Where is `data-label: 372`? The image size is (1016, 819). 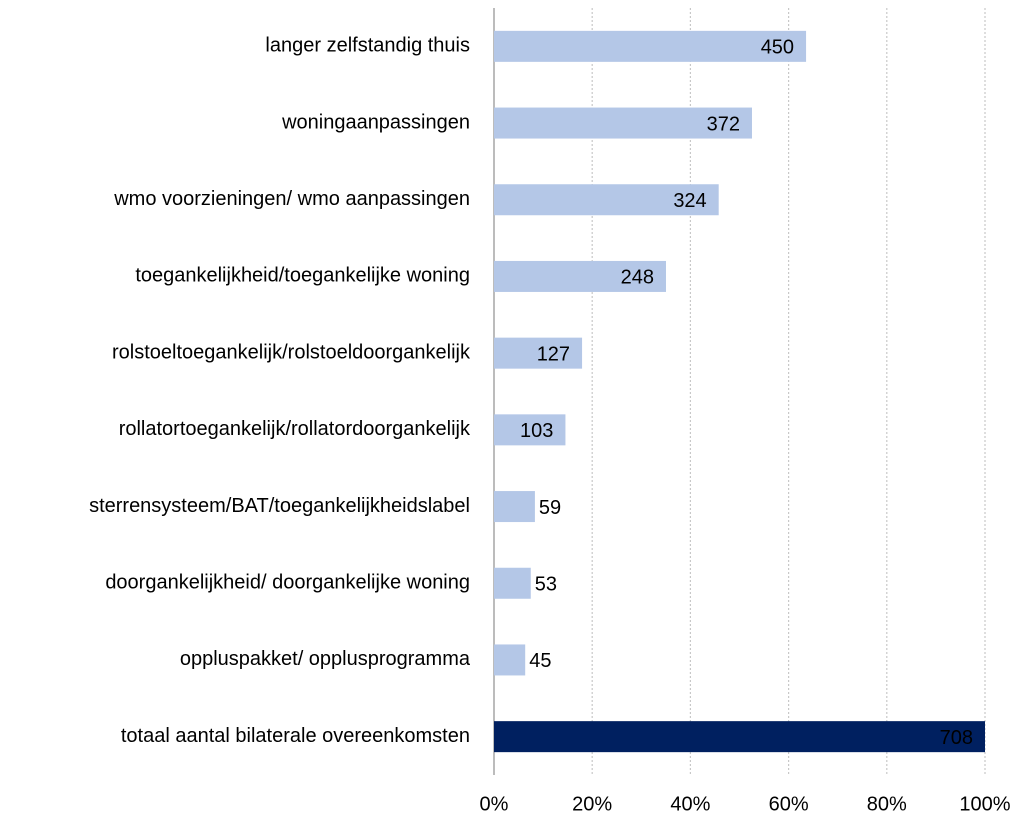
data-label: 372 is located at coordinates (723, 124).